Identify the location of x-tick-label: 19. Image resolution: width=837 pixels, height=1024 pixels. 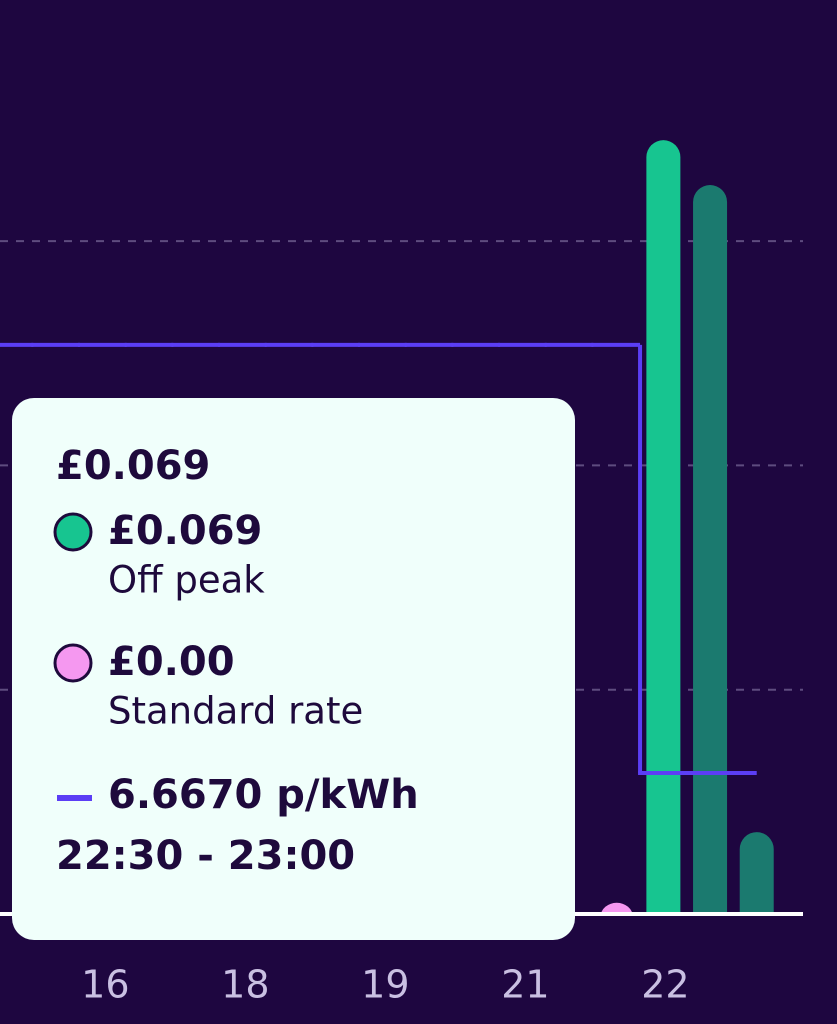
(385, 985).